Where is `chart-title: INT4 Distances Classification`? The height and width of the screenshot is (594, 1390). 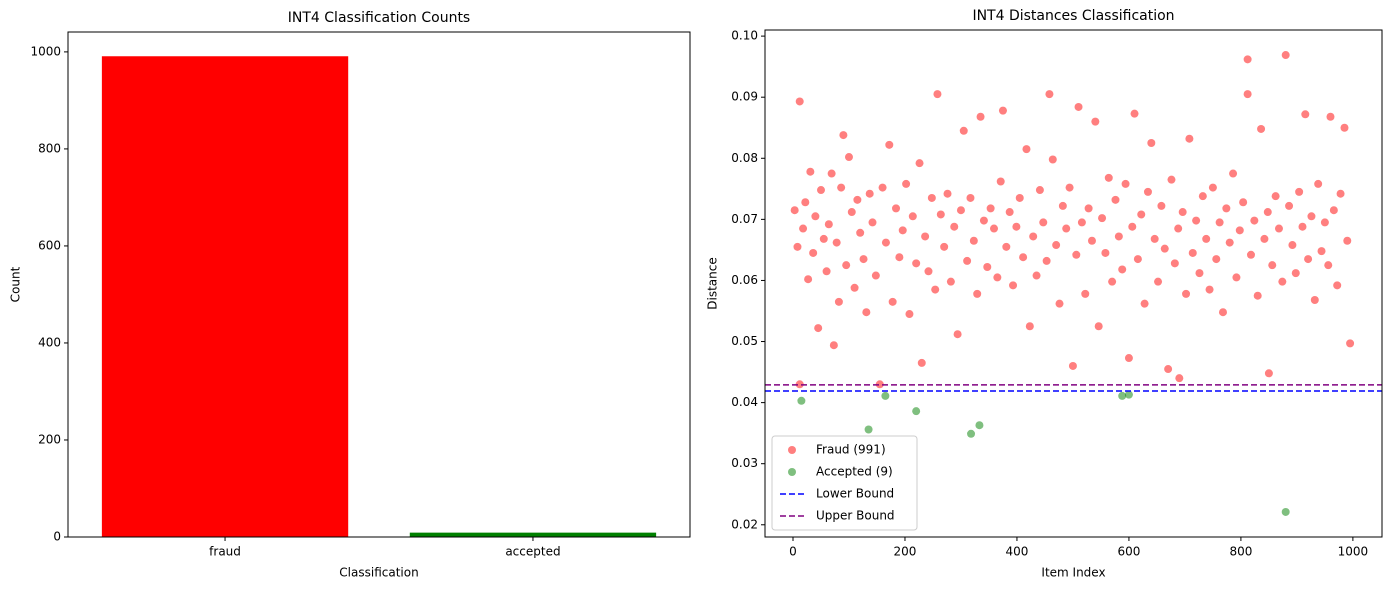
chart-title: INT4 Distances Classification is located at coordinates (1073, 16).